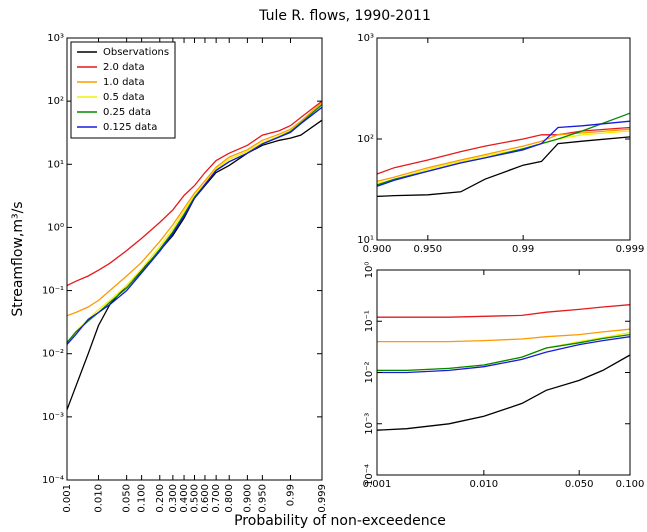  What do you see at coordinates (173, 498) in the screenshot?
I see `x-tick-label: 0.300` at bounding box center [173, 498].